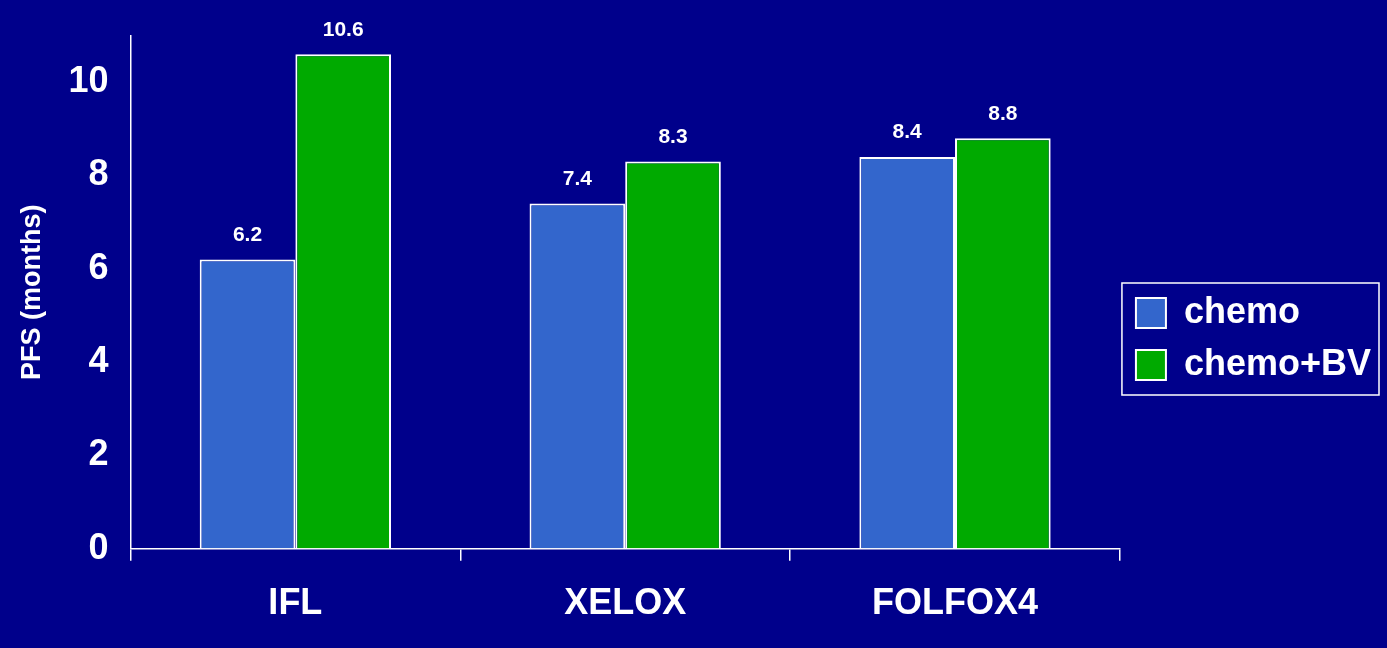  Describe the element at coordinates (955, 602) in the screenshot. I see `x-tick-label: FOLFOX4` at that location.